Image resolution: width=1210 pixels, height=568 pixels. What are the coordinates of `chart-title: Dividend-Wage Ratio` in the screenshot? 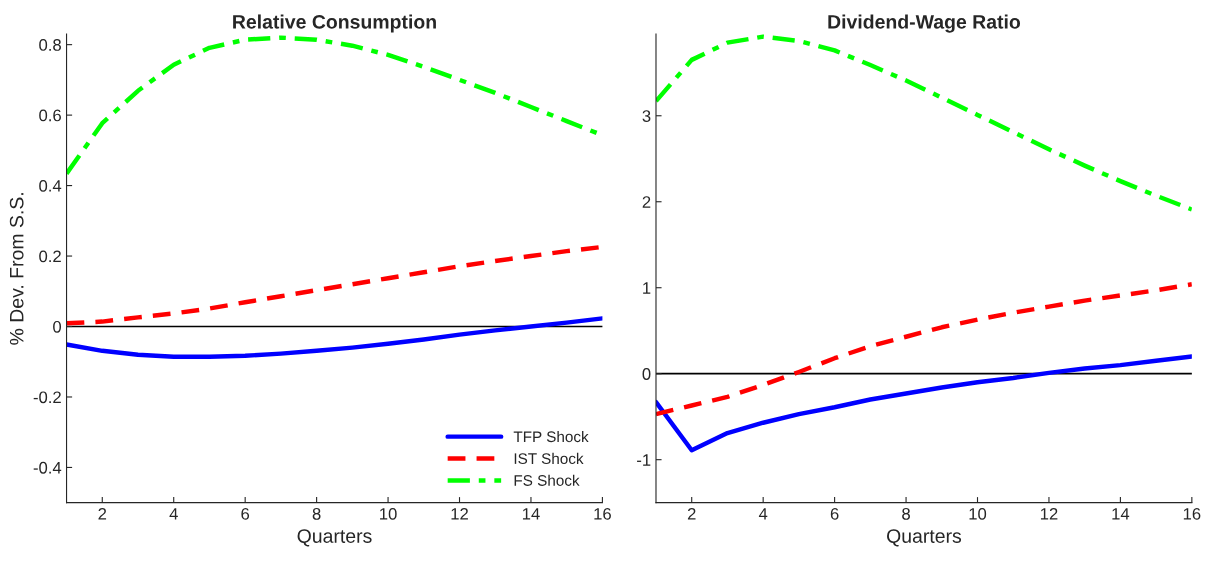 It's located at (924, 23).